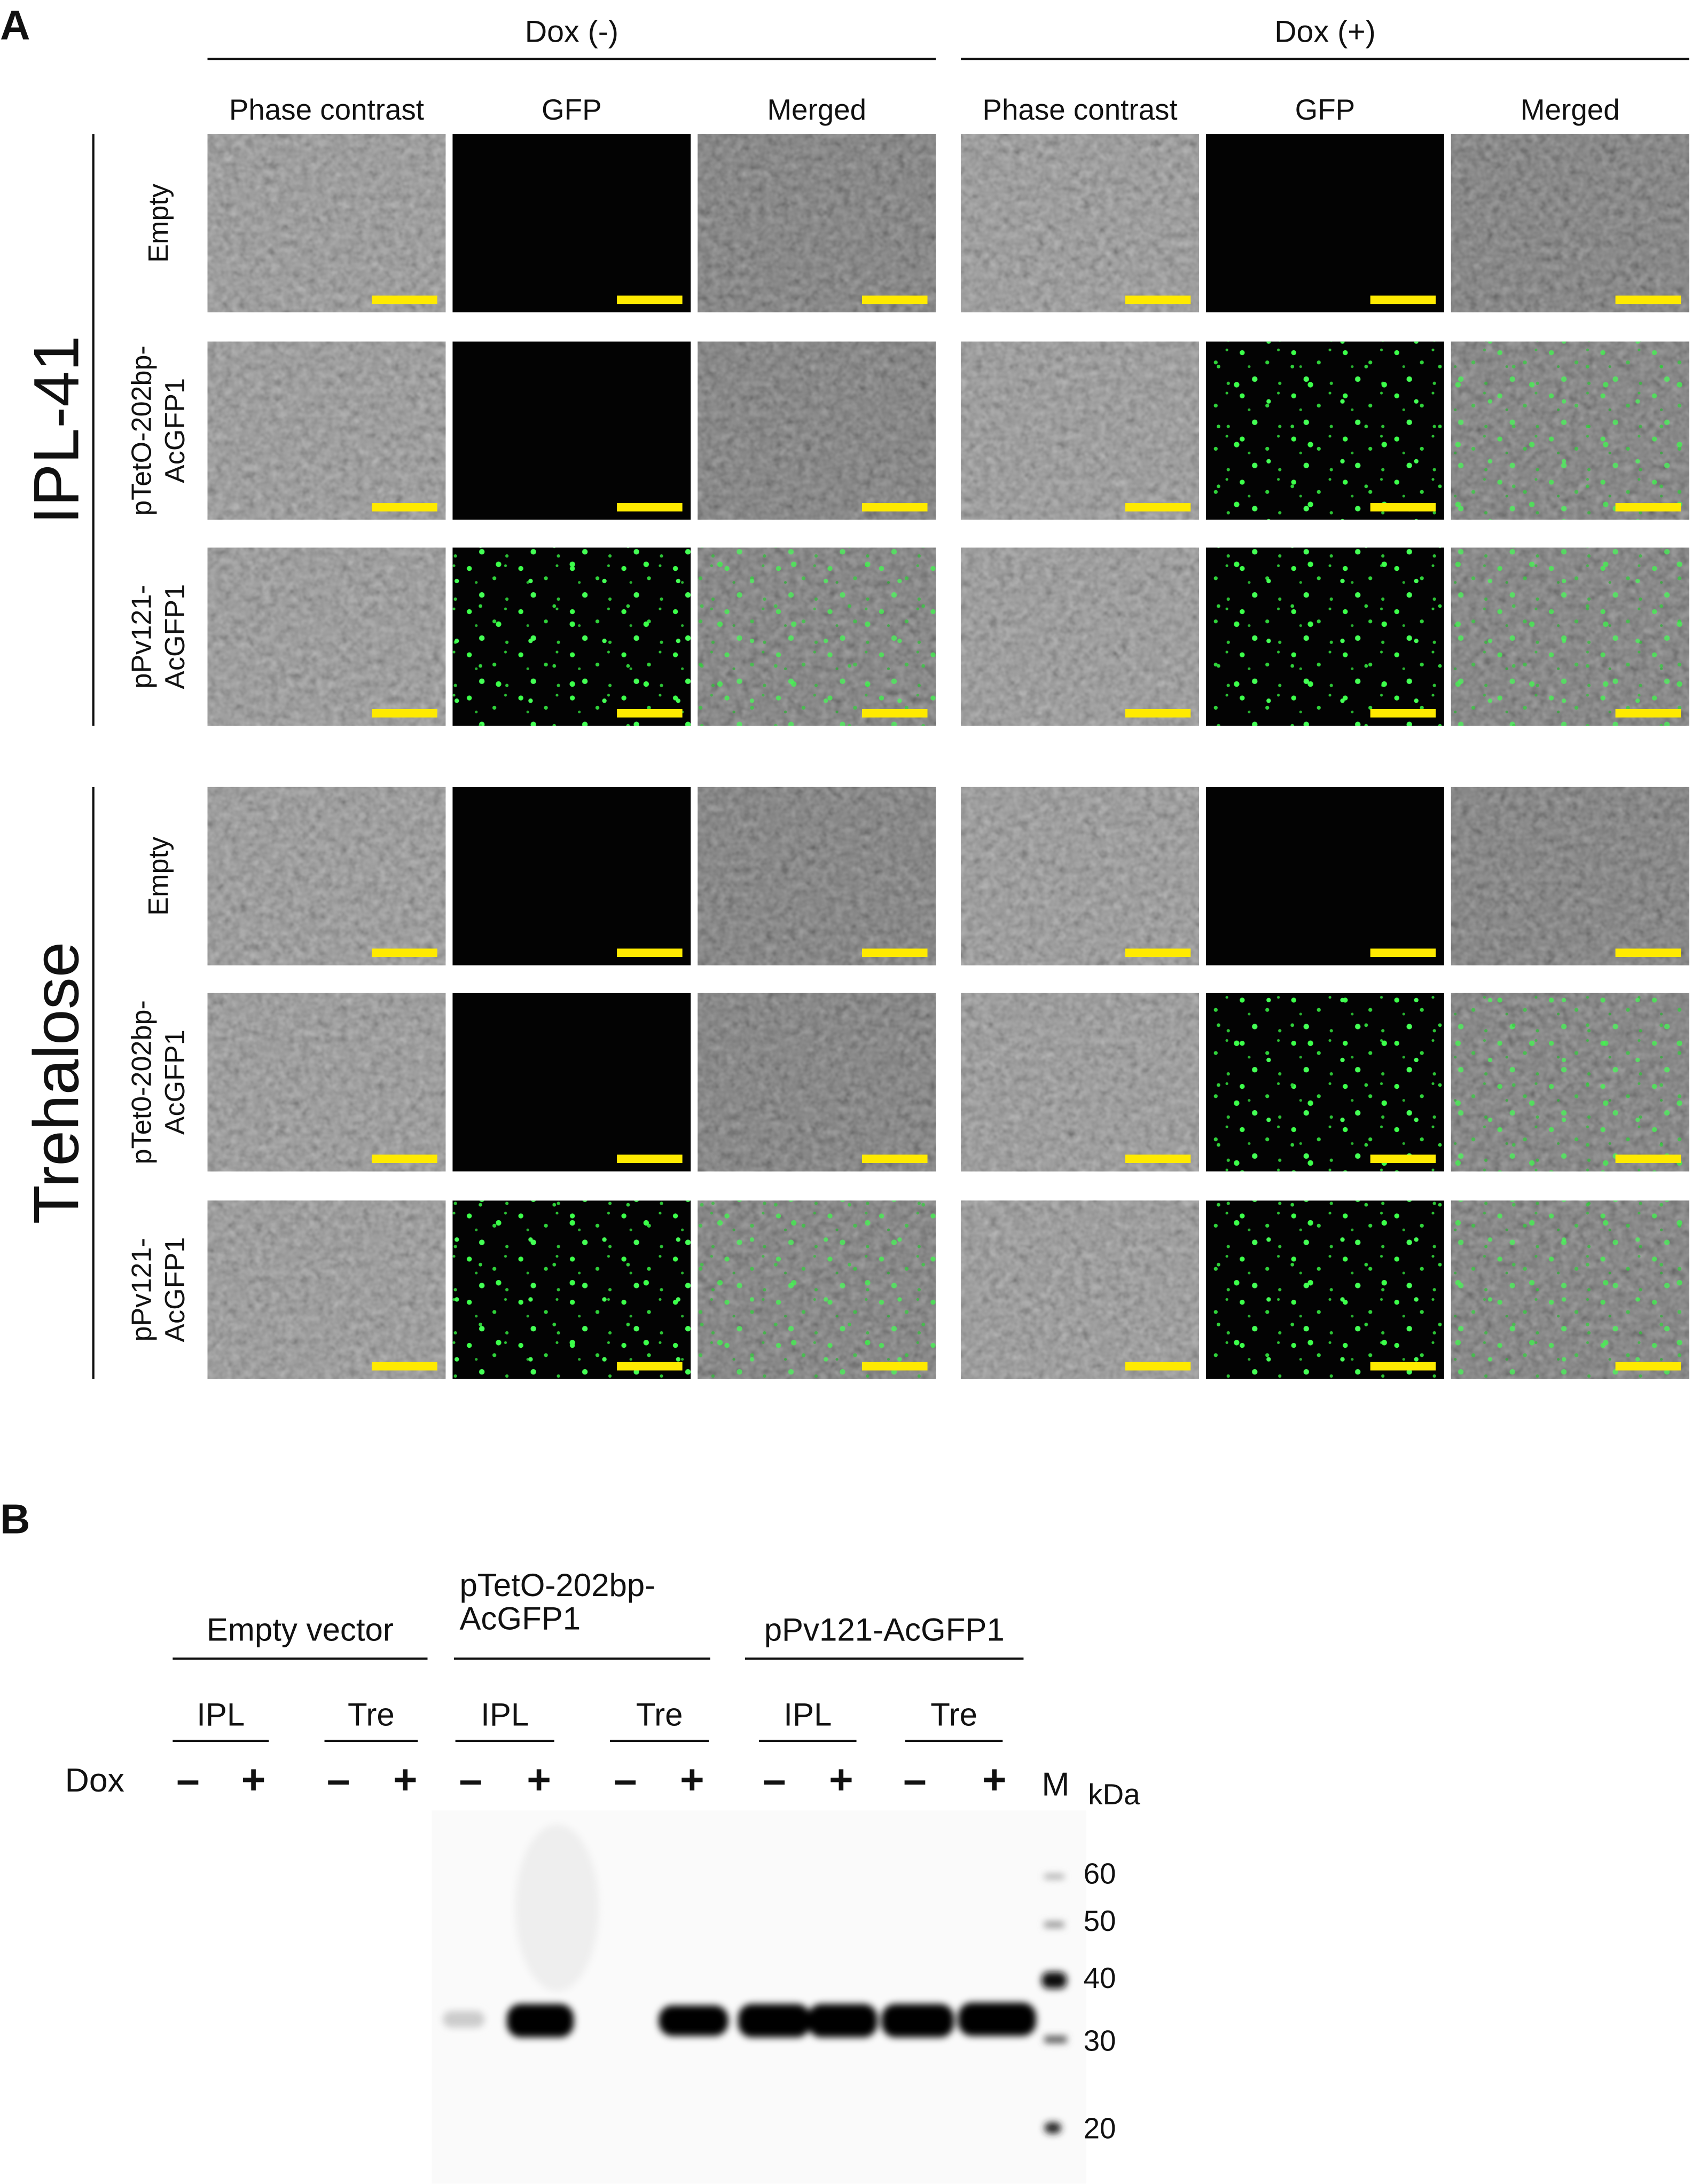  Describe the element at coordinates (520, 1619) in the screenshot. I see `group-label: AcGFP1` at that location.